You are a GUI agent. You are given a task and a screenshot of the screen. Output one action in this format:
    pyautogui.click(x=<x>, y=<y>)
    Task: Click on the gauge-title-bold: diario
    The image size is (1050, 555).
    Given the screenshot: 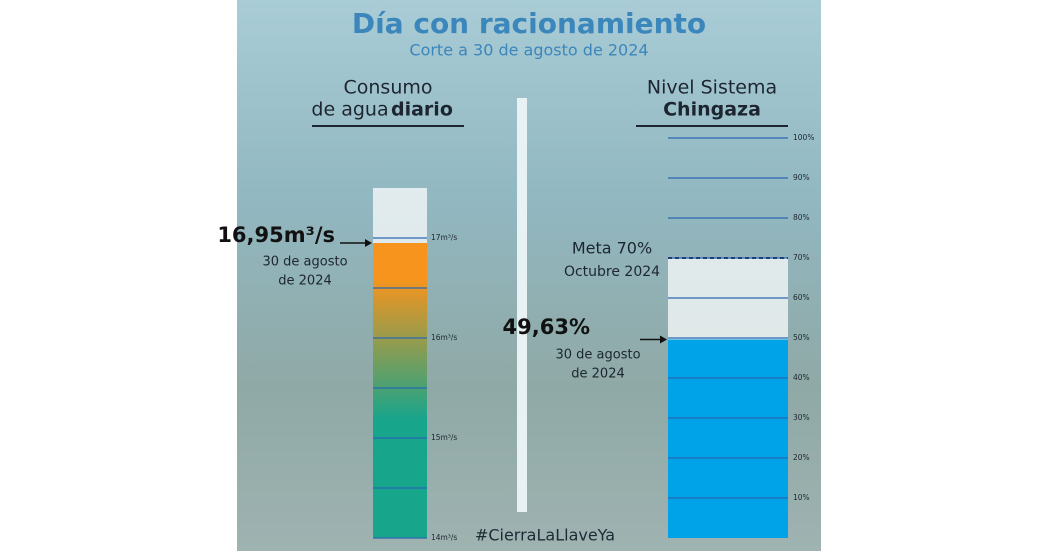 What is the action you would take?
    pyautogui.click(x=422, y=110)
    